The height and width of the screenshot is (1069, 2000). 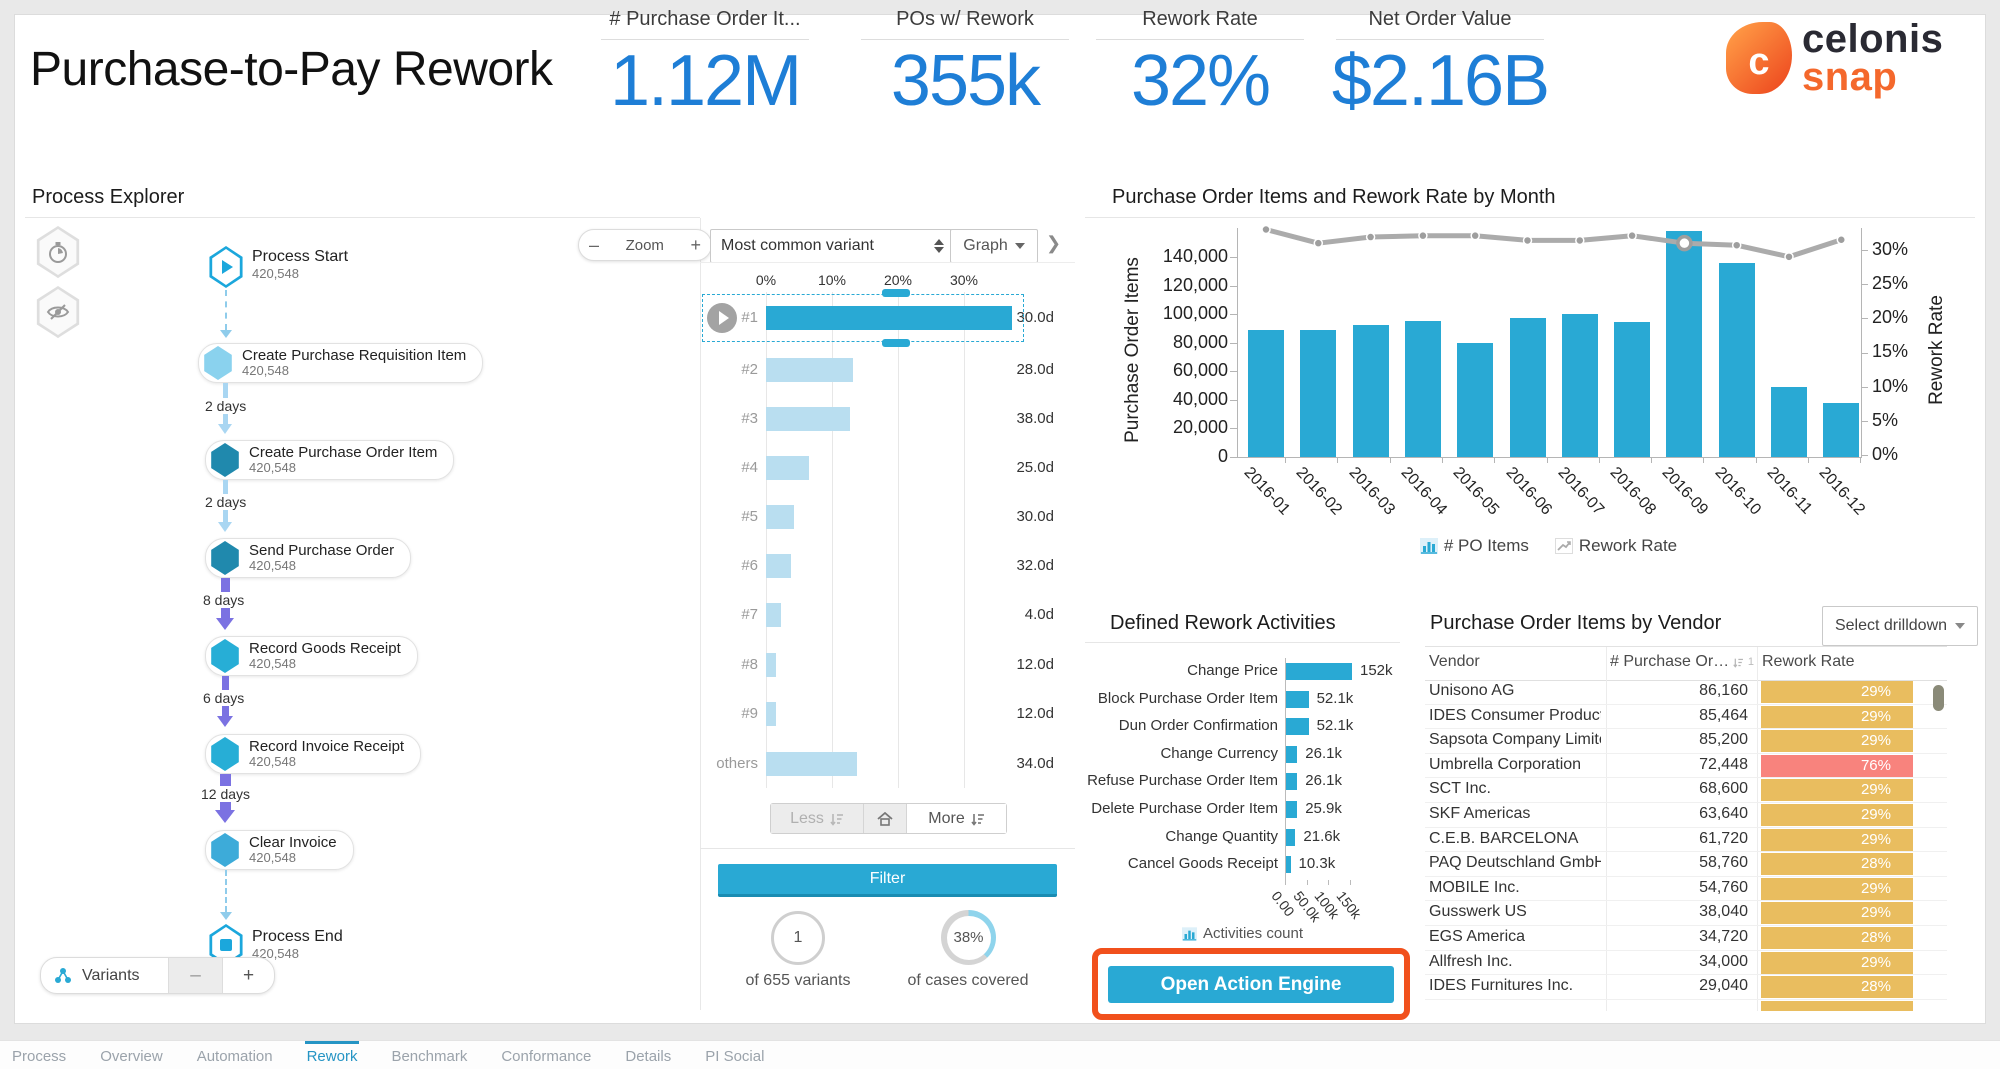 I want to click on table-row: IDES Consumer Products 85,464 29%, so click(x=1686, y=717).